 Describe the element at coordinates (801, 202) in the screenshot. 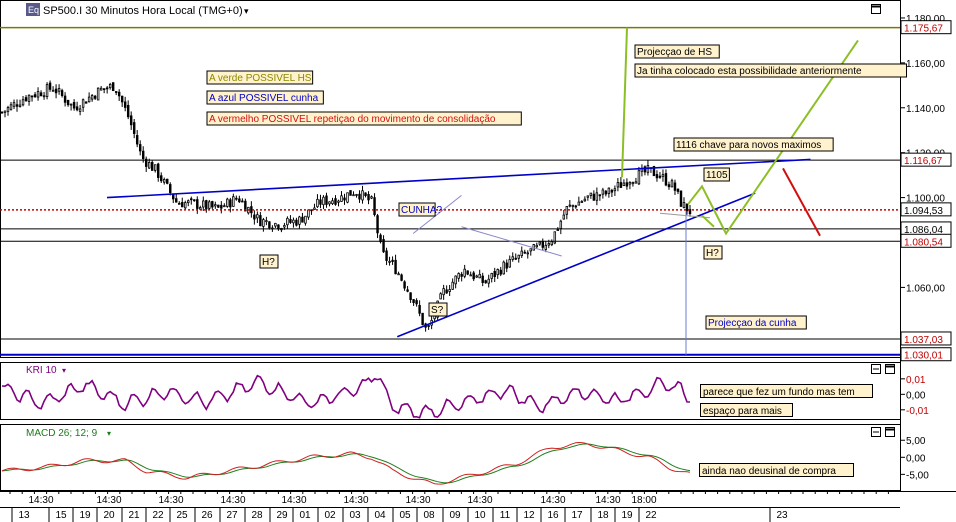

I see `consolidation-projection` at that location.